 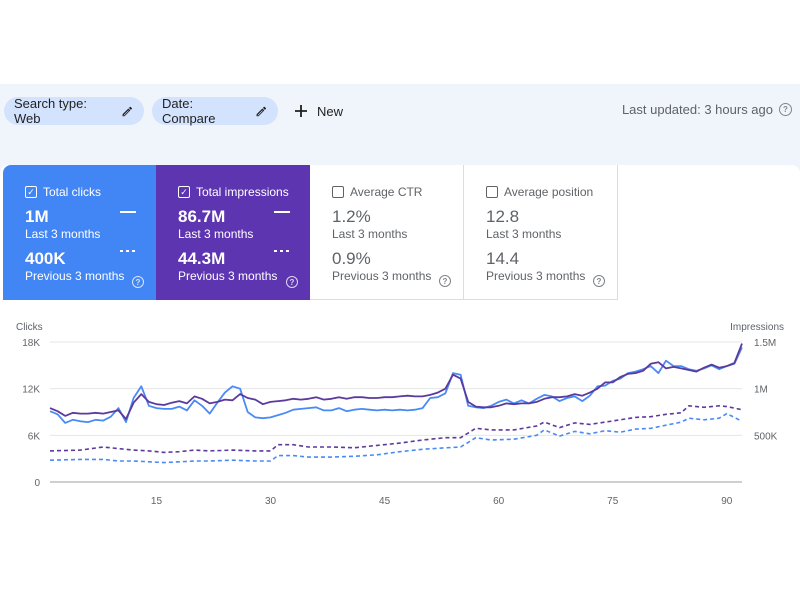 I want to click on metric-label: Total clicks, so click(x=72, y=192).